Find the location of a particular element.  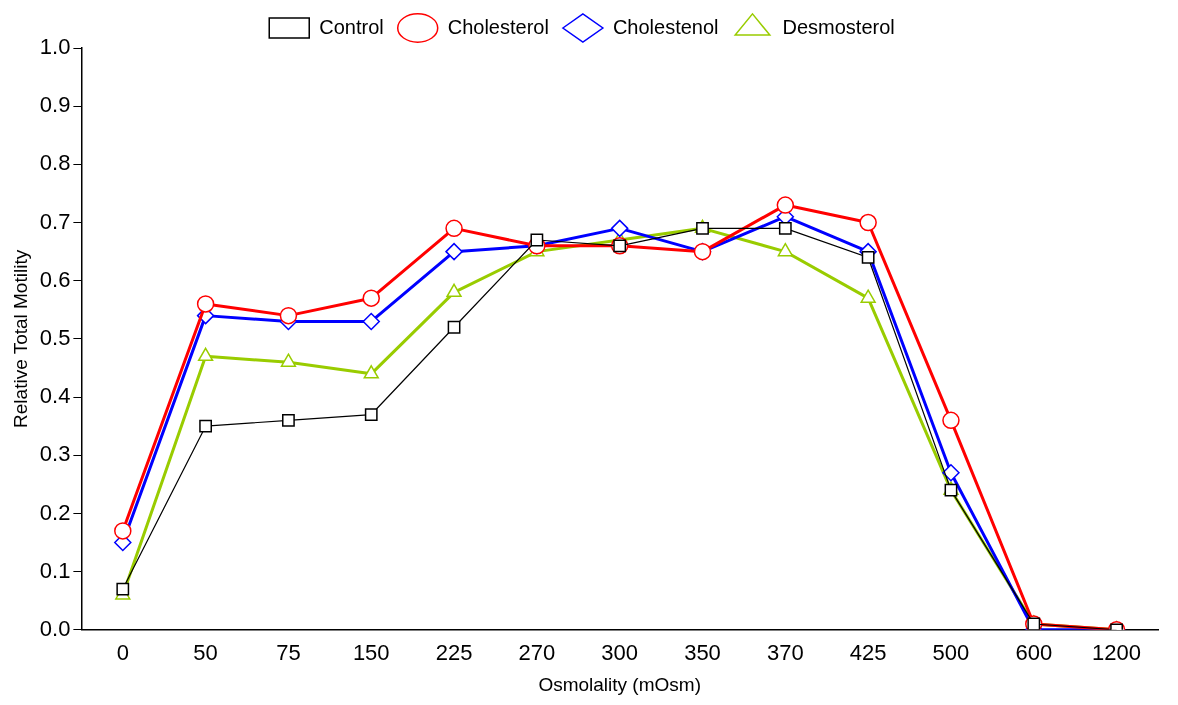

legend-label: Cholestenol is located at coordinates (665, 26).